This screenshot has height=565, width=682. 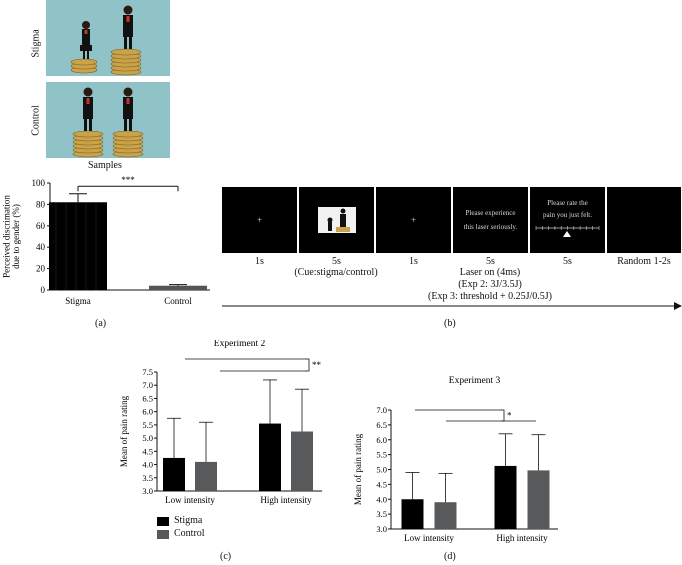 What do you see at coordinates (78, 301) in the screenshot?
I see `x-tick-label: Stigma` at bounding box center [78, 301].